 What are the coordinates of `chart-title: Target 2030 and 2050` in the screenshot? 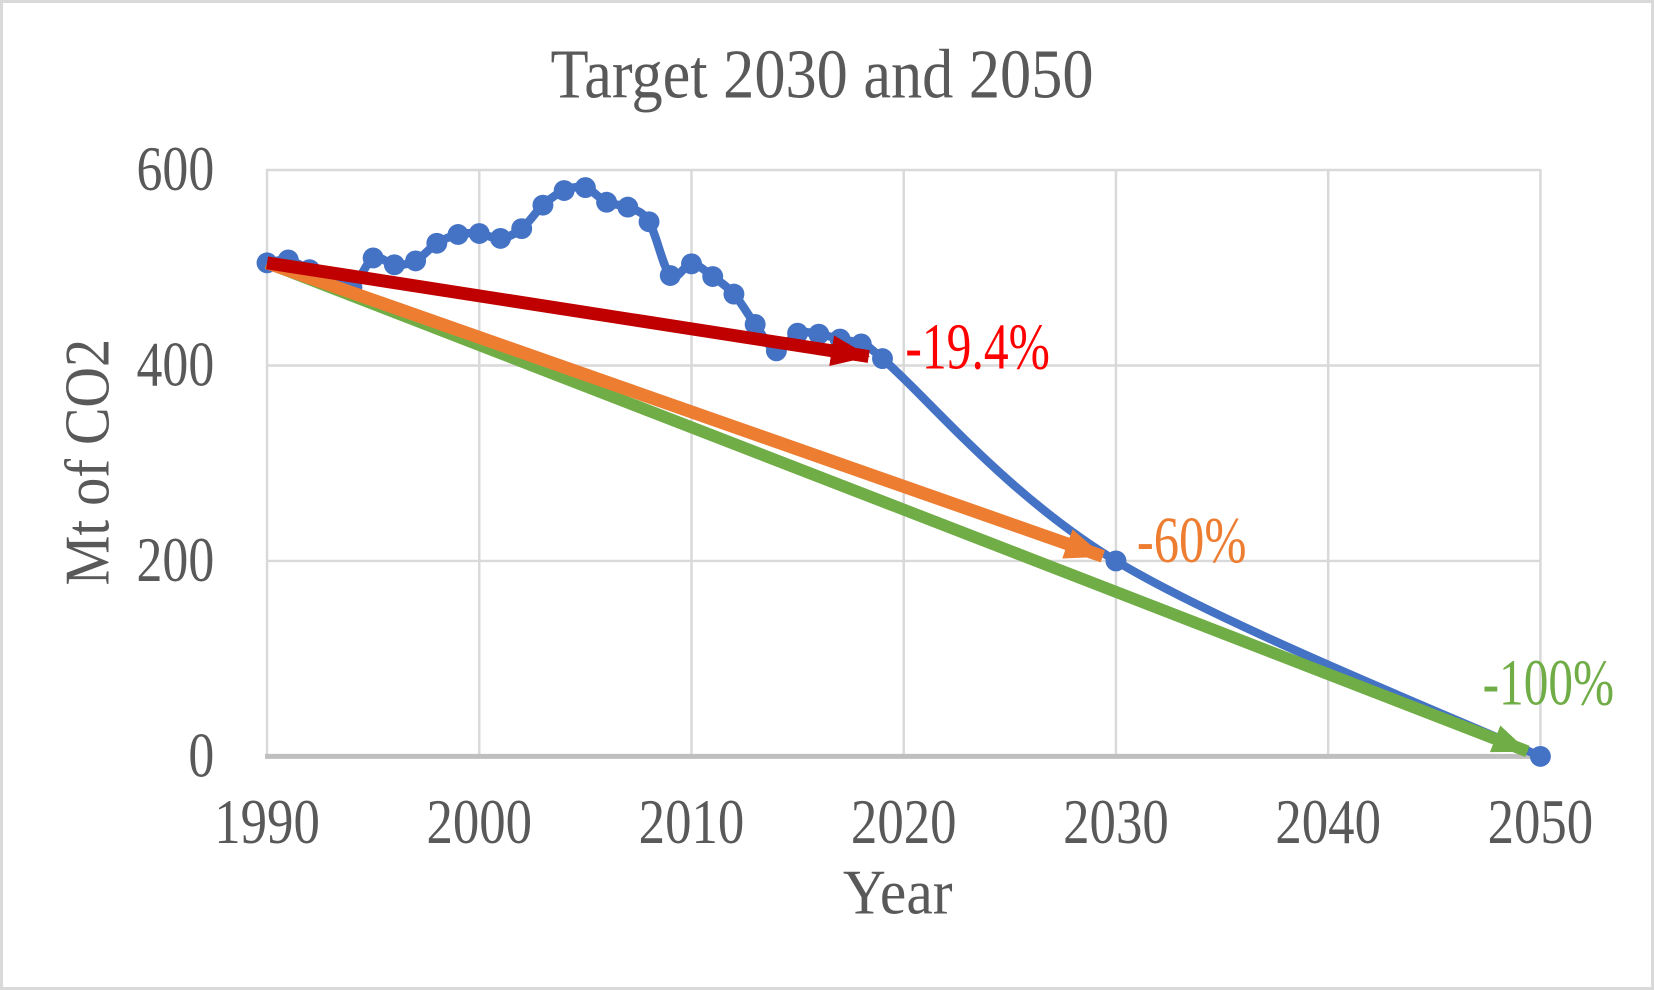 It's located at (822, 74).